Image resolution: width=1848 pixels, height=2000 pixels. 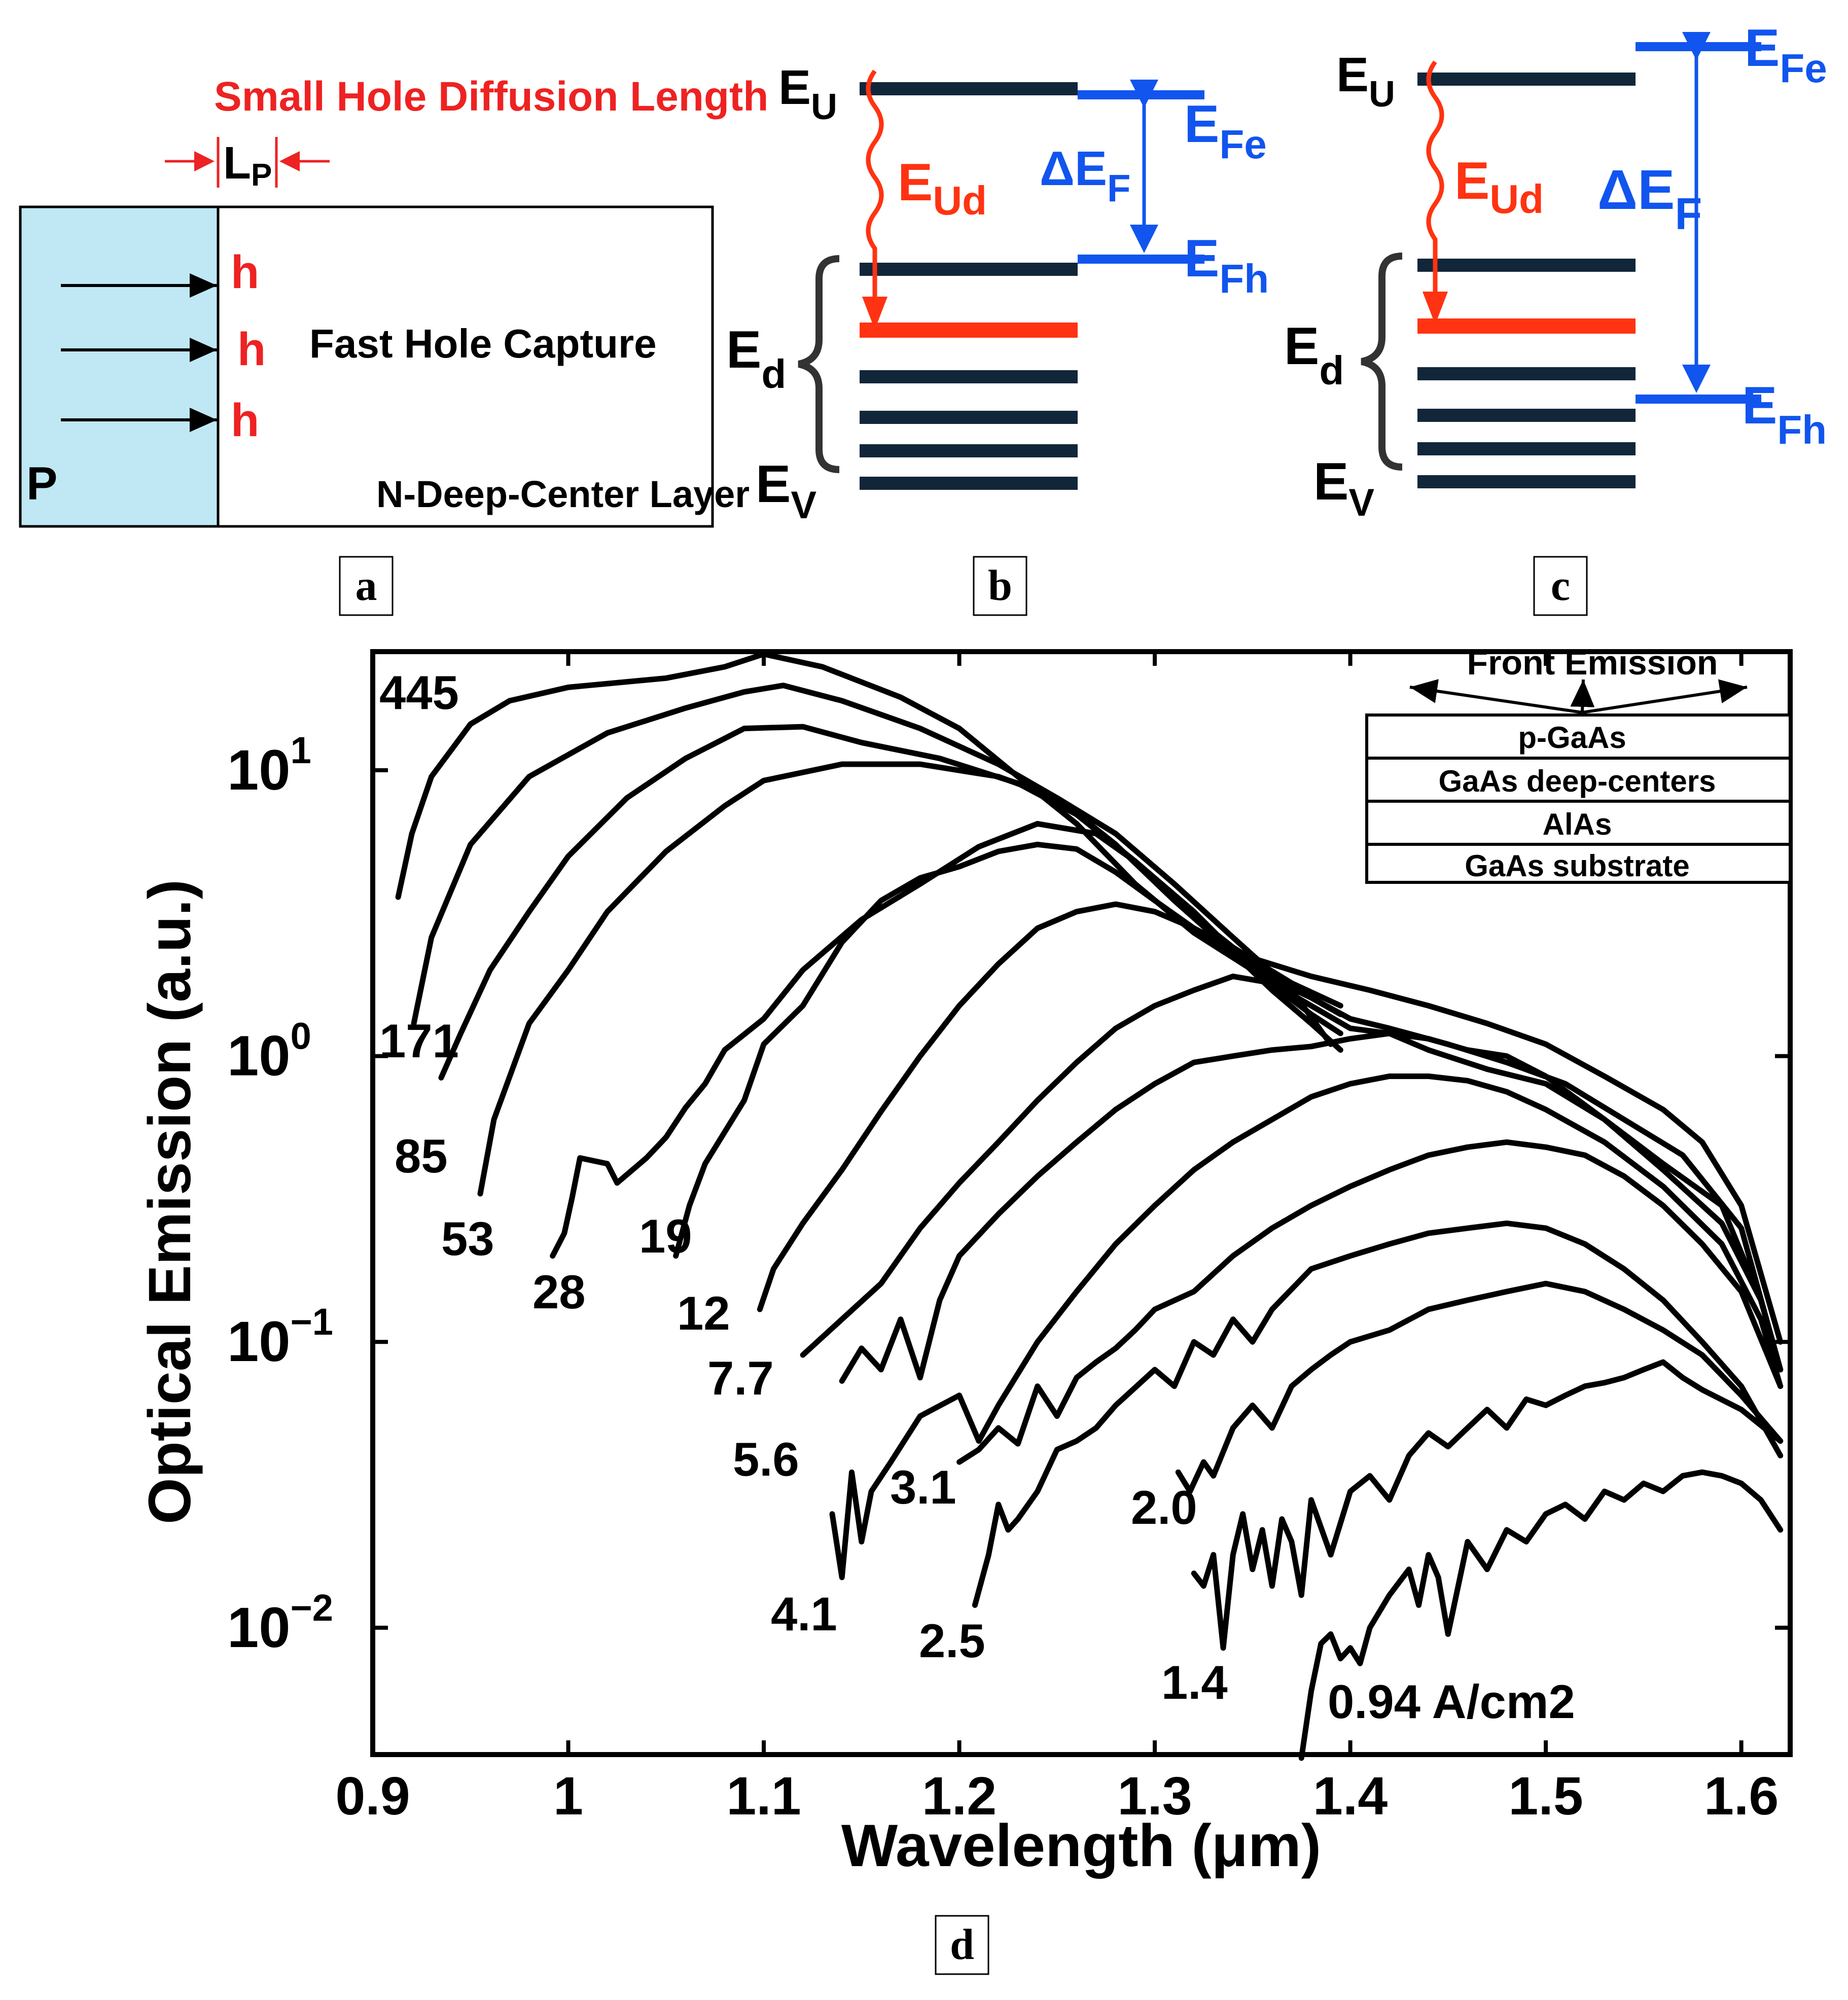 I want to click on curve-label-2-5: 2.5, so click(x=952, y=1640).